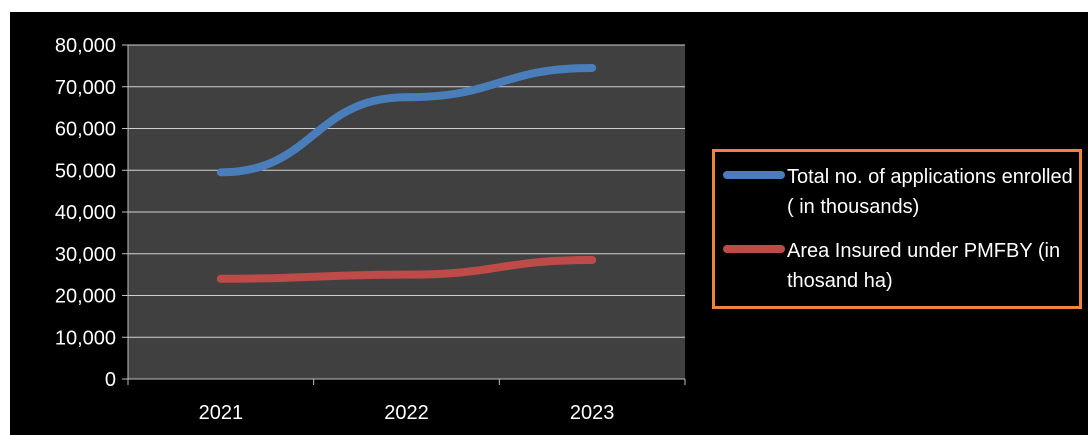  Describe the element at coordinates (85, 297) in the screenshot. I see `y-tick-label: 20,000` at that location.